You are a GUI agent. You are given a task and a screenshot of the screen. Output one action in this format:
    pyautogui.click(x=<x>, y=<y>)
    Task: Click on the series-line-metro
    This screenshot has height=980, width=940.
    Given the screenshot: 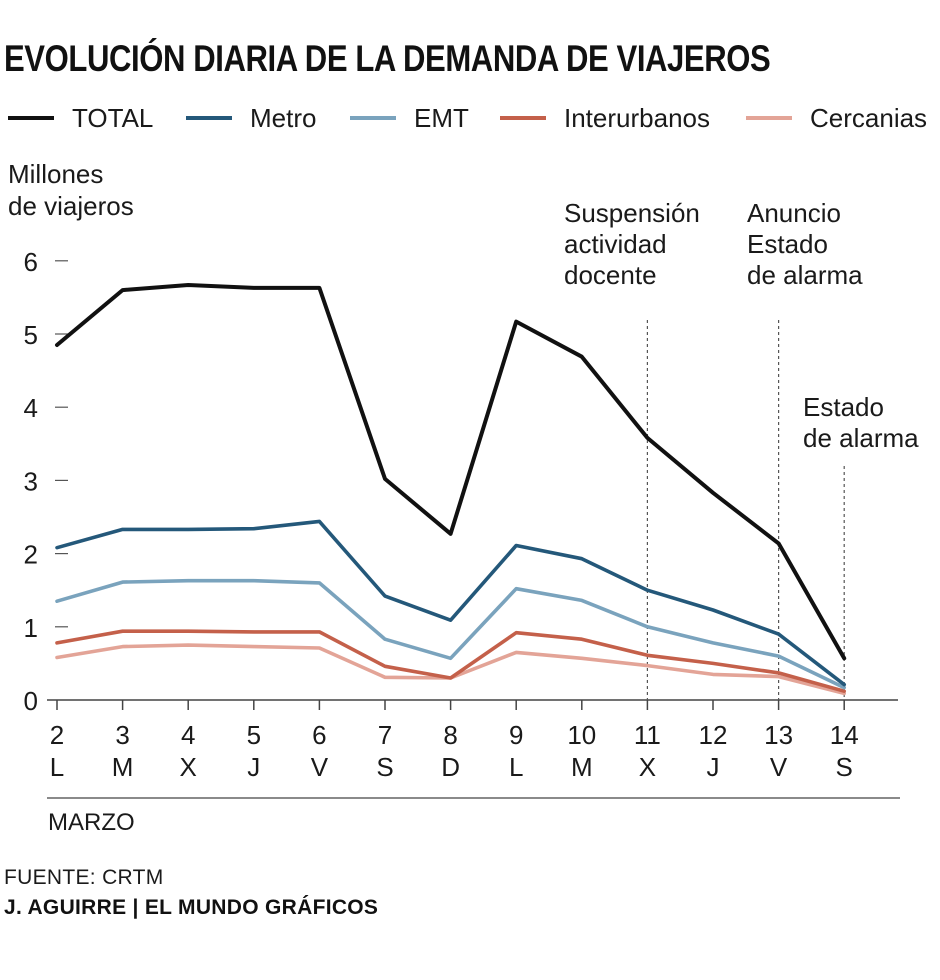 What is the action you would take?
    pyautogui.click(x=451, y=603)
    